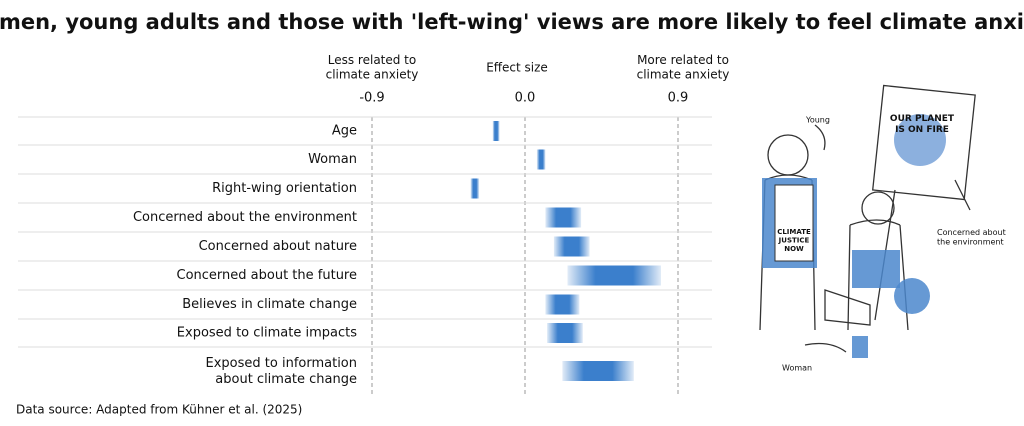 This screenshot has width=1024, height=426. What do you see at coordinates (332, 159) in the screenshot?
I see `y-tick-label: Woman` at bounding box center [332, 159].